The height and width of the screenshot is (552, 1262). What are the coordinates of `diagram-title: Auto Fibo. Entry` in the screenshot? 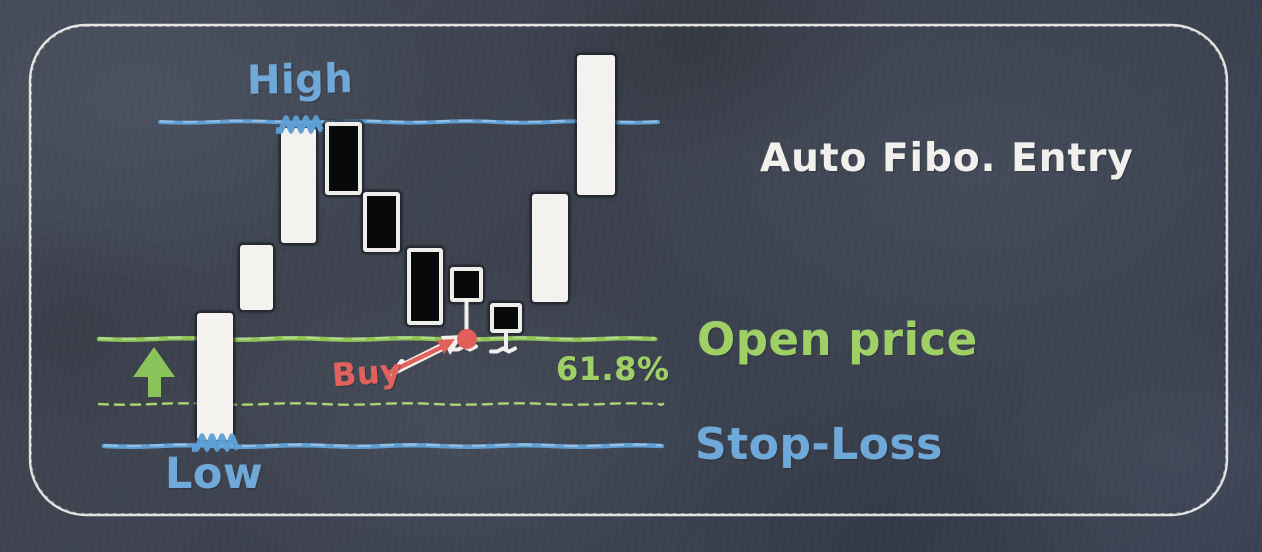 It's located at (947, 158).